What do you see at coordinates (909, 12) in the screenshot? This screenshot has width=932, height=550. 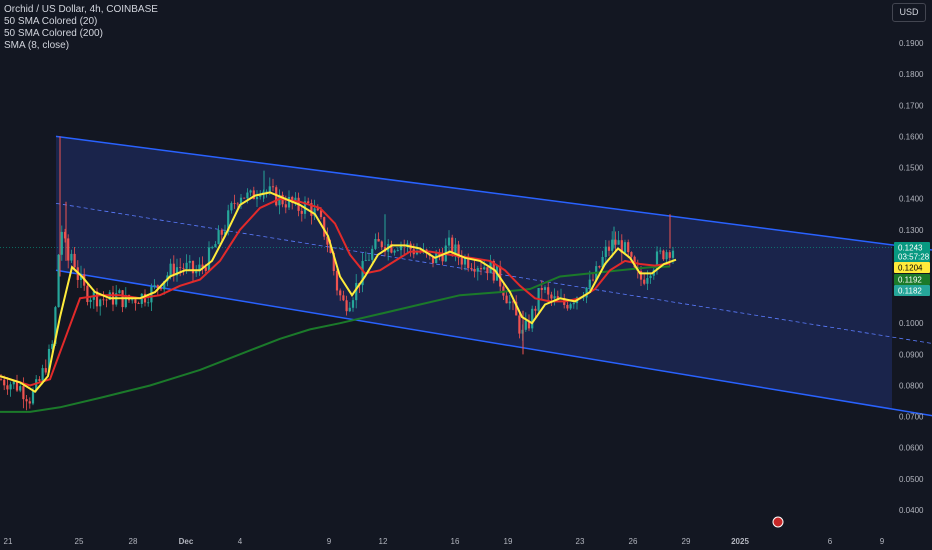 I see `currency-button: USD` at bounding box center [909, 12].